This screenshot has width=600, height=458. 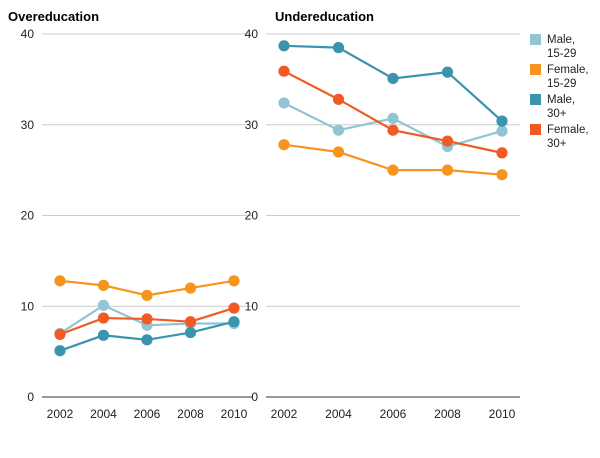 I want to click on legend-label-female-30: Female,, so click(x=568, y=130).